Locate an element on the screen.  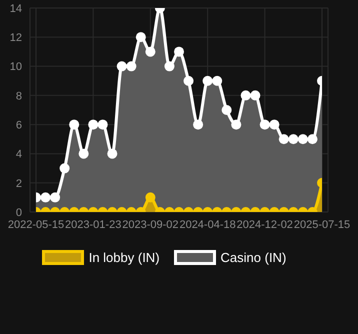
y-tick-label: 12 is located at coordinates (16, 38).